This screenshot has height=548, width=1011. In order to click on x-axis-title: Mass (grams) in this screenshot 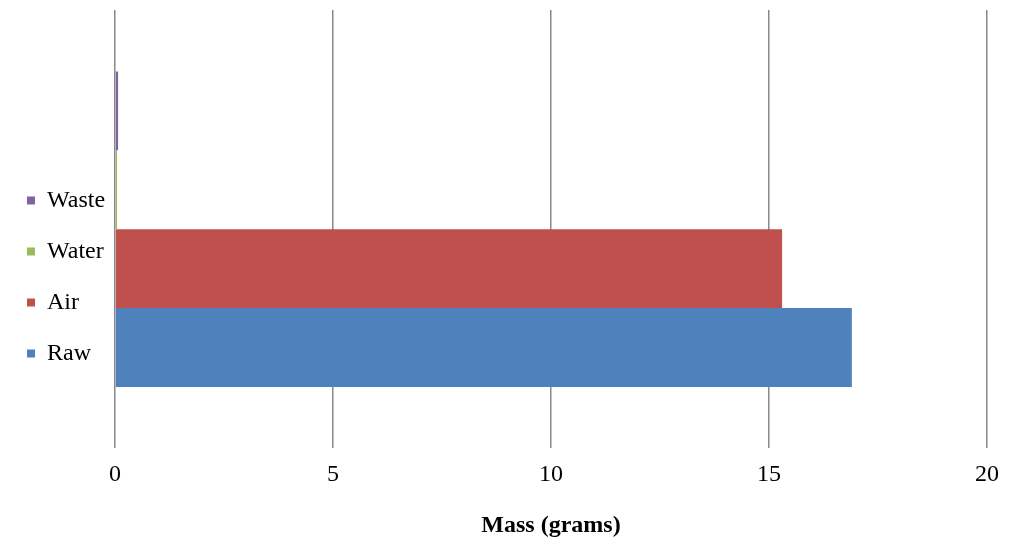, I will do `click(551, 523)`.